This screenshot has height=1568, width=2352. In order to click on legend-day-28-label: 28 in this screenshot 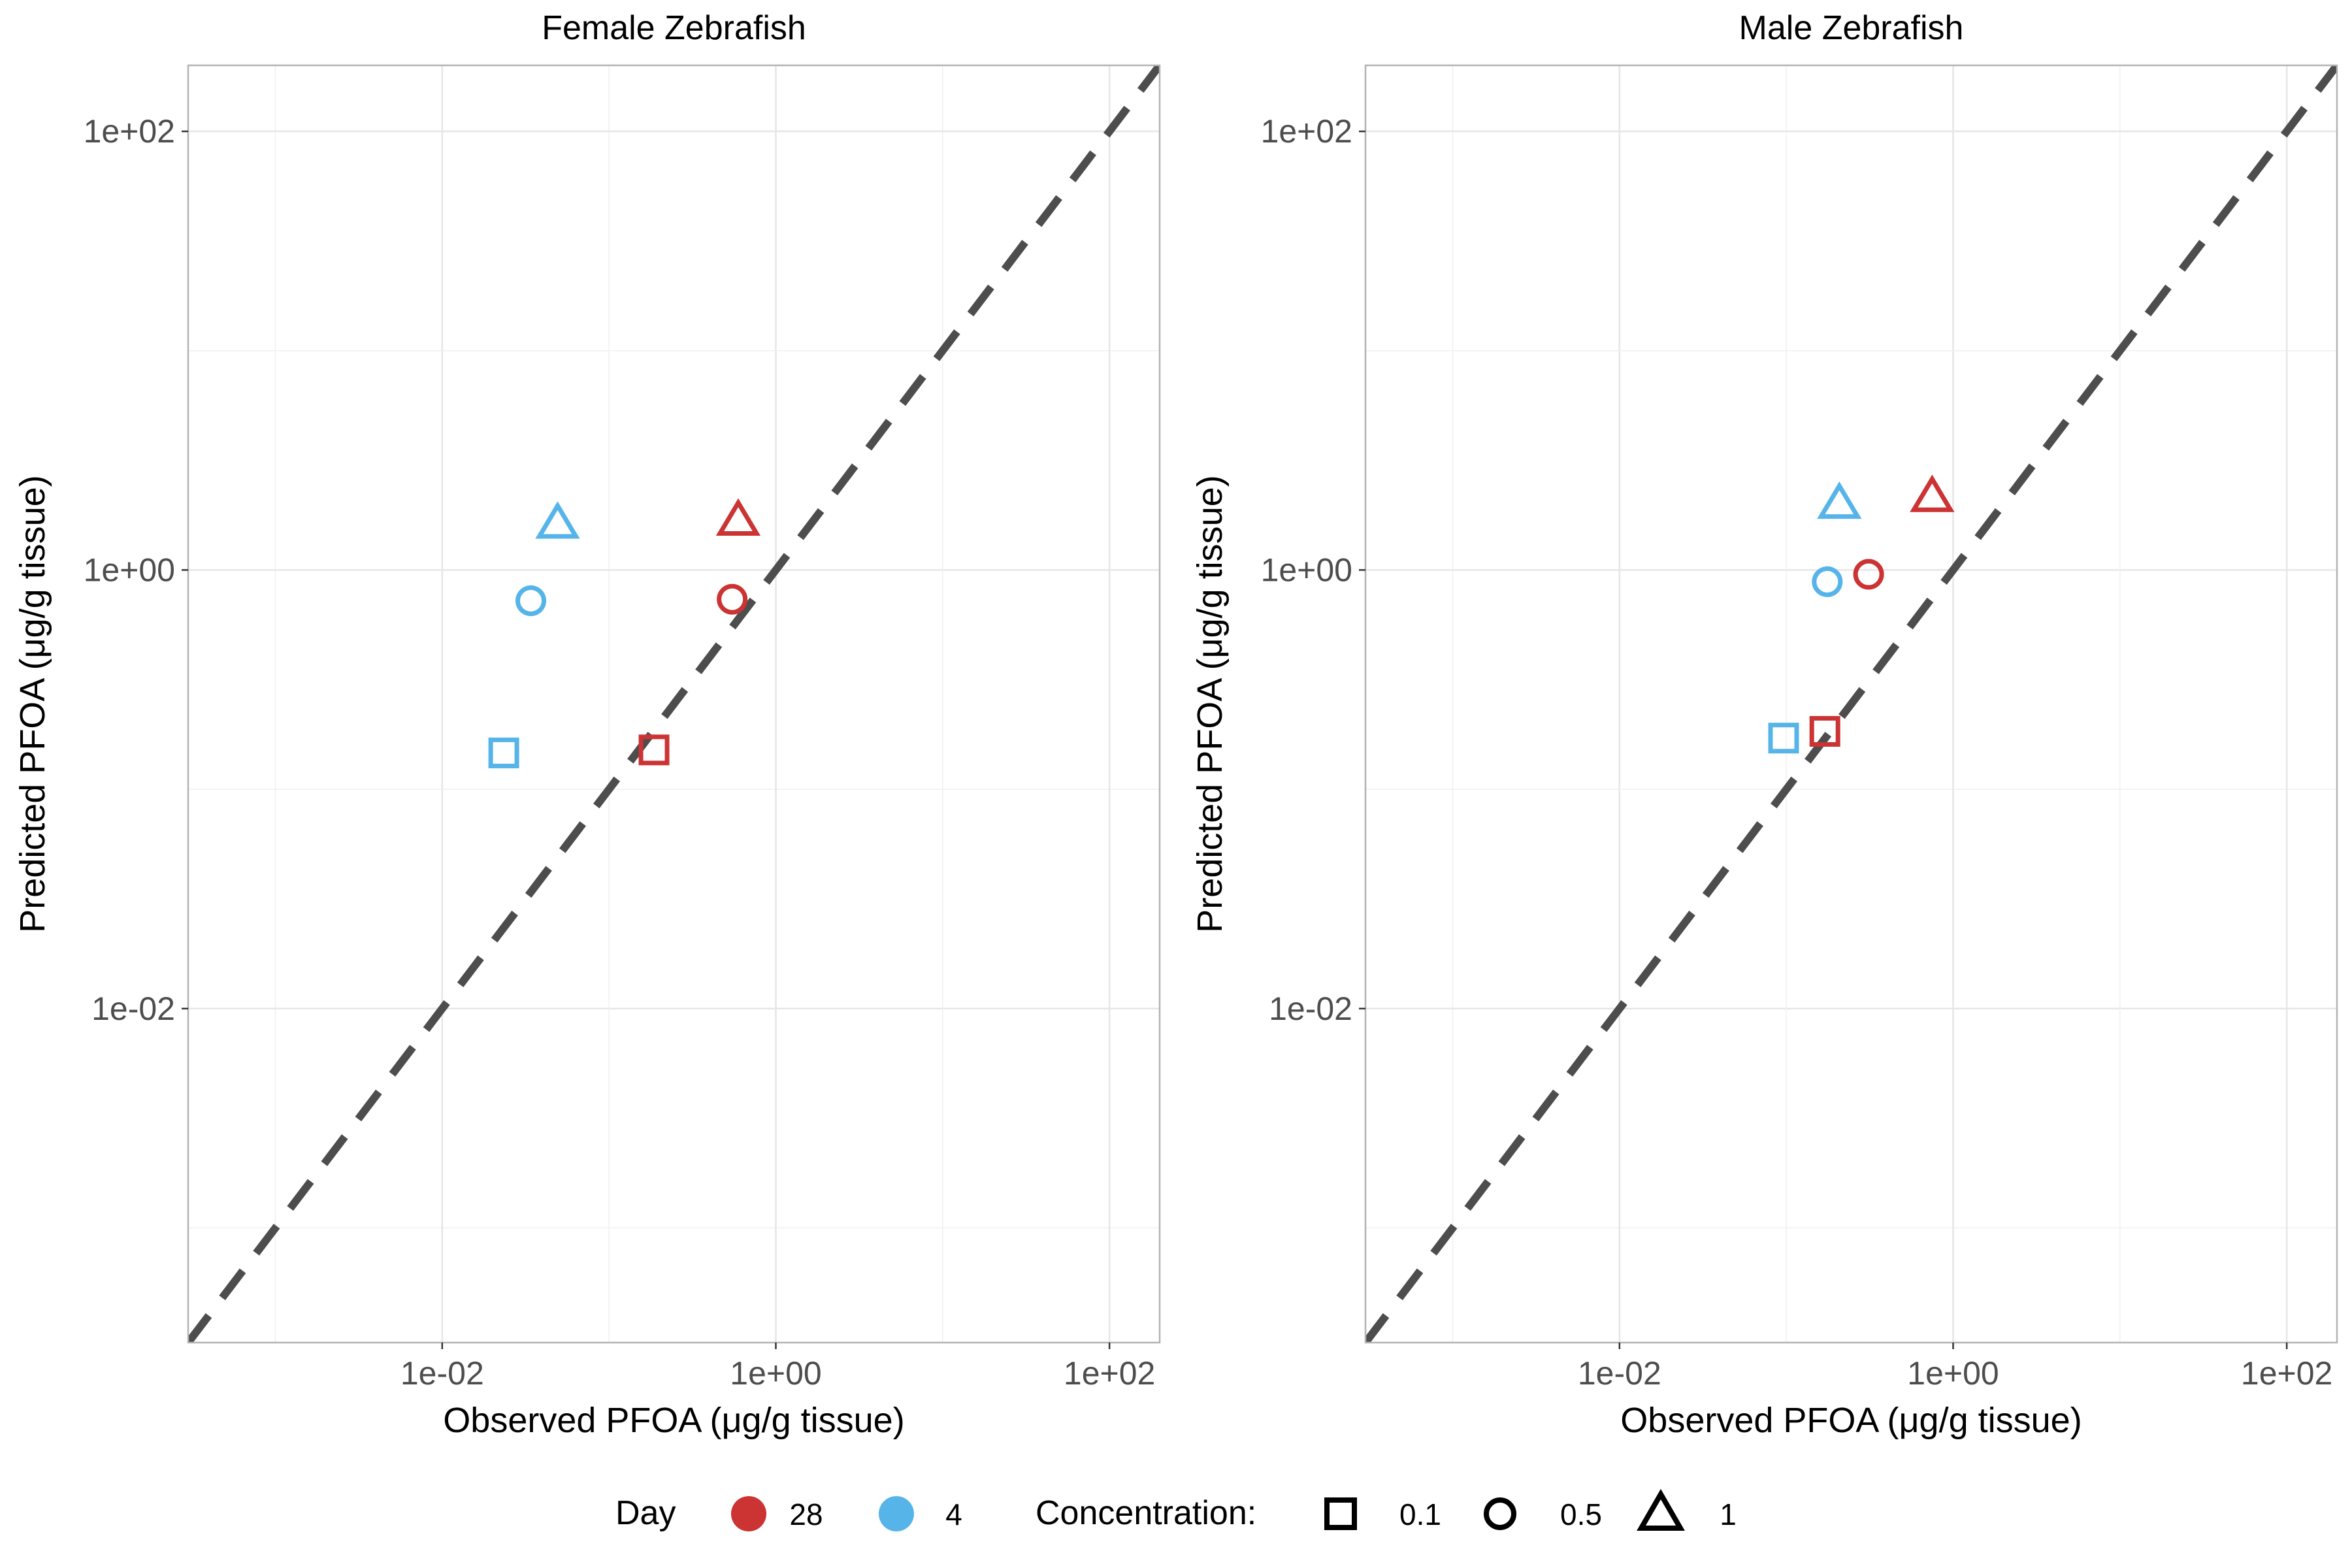, I will do `click(806, 1514)`.